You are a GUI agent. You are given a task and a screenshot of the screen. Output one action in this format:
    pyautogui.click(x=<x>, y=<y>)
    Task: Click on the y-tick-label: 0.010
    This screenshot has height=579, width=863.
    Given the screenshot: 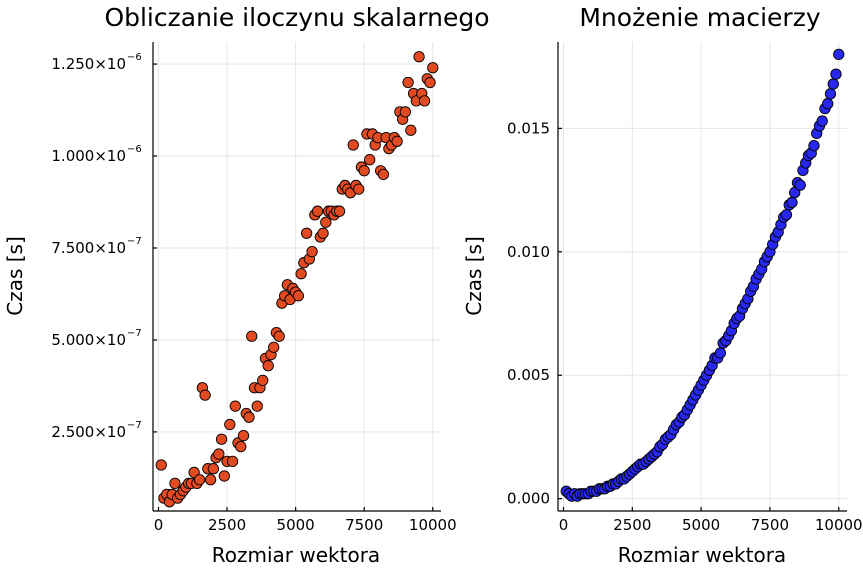 What is the action you would take?
    pyautogui.click(x=528, y=252)
    